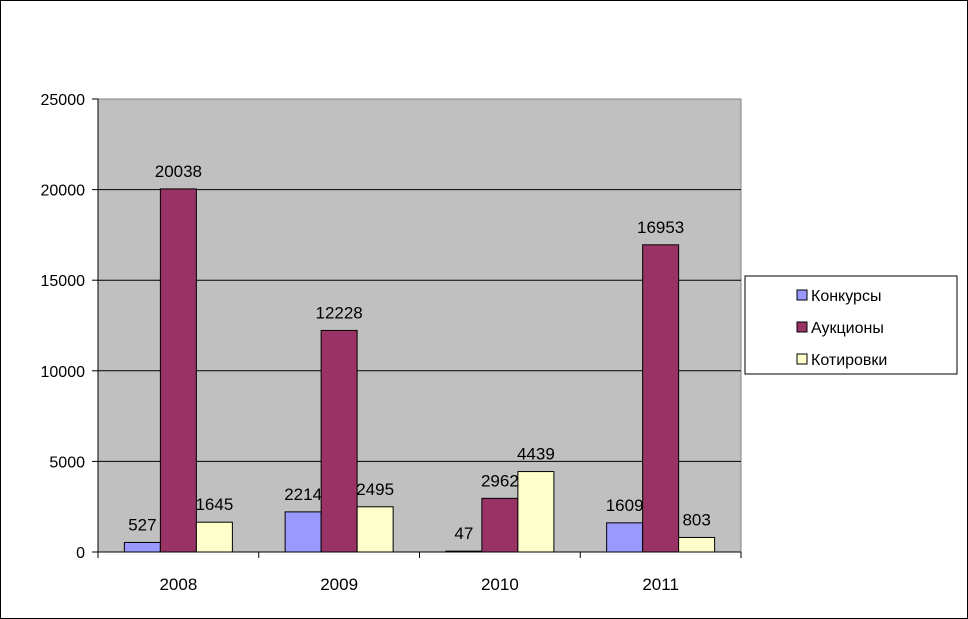  What do you see at coordinates (178, 370) in the screenshot?
I see `bar-Аукционы-2008` at bounding box center [178, 370].